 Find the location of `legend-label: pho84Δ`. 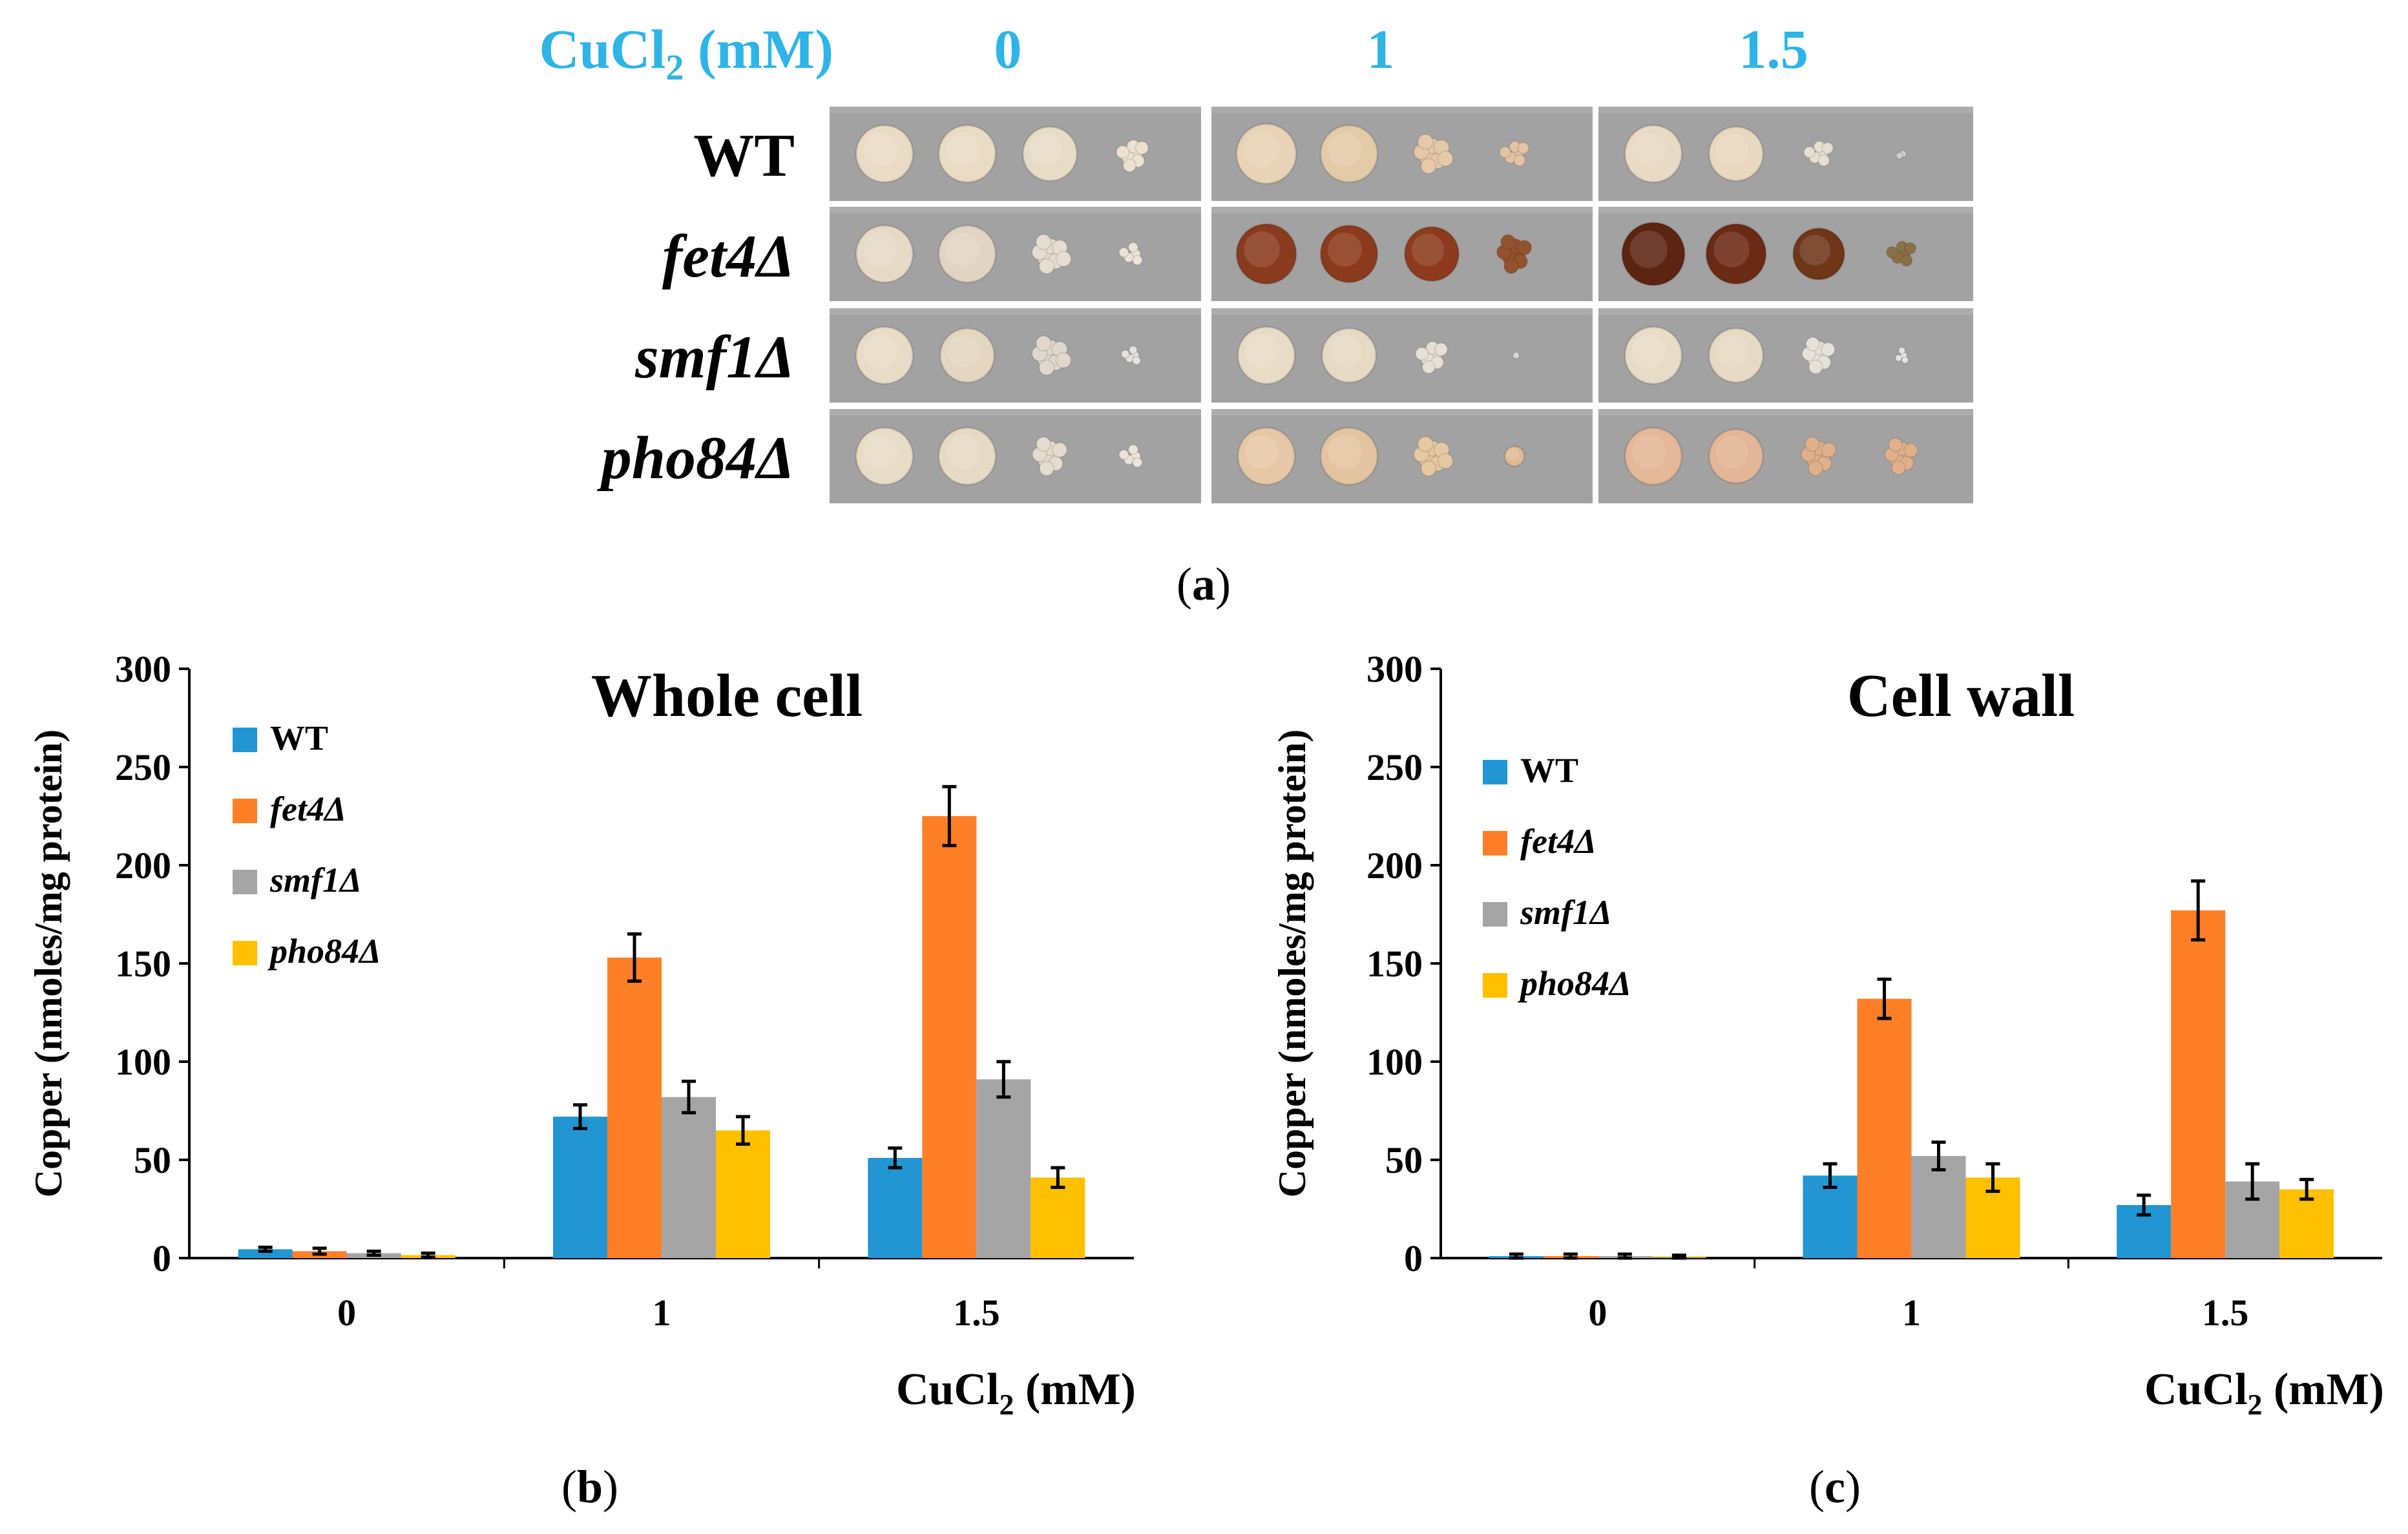

legend-label: pho84Δ is located at coordinates (1574, 983).